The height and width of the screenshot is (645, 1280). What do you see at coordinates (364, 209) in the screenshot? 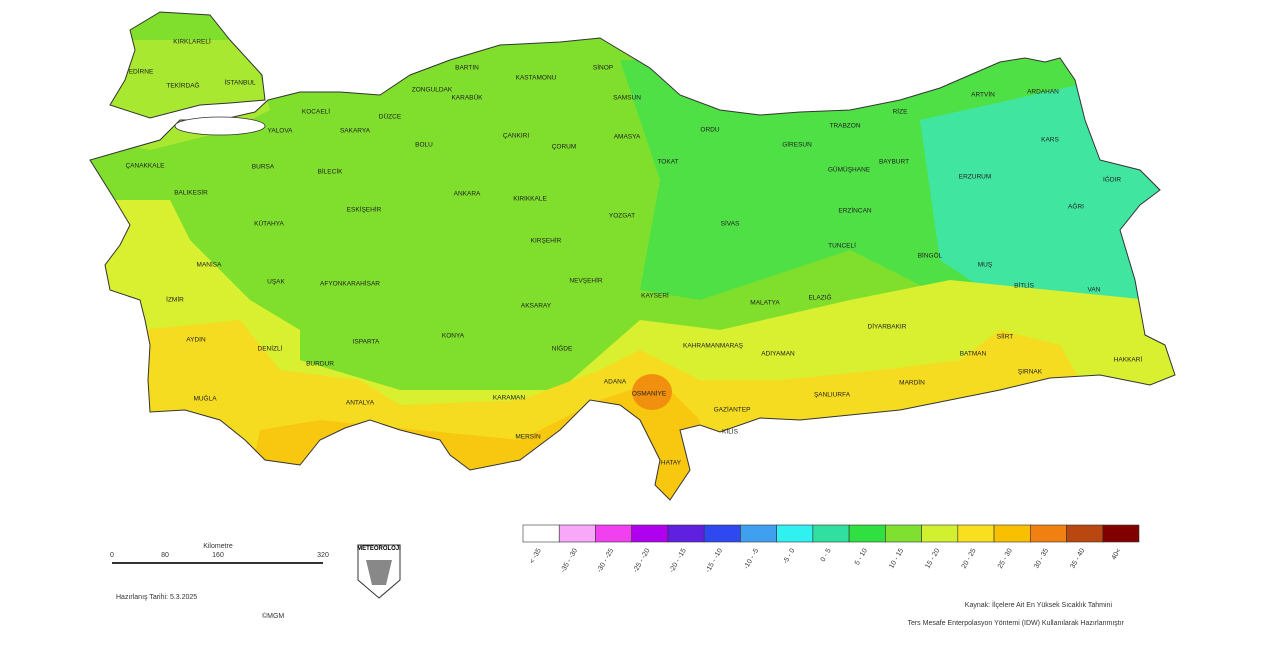
I see `province-label: ESKİŞEHİR` at bounding box center [364, 209].